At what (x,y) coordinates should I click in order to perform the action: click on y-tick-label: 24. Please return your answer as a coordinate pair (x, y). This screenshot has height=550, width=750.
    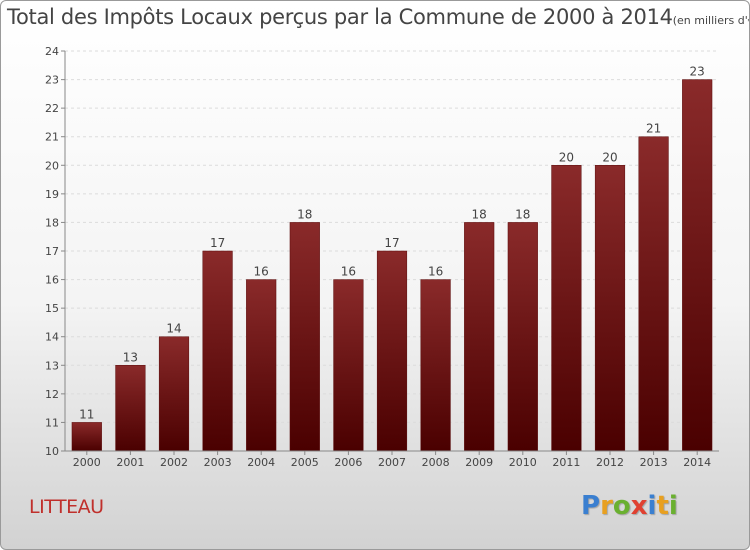
    Looking at the image, I should click on (52, 51).